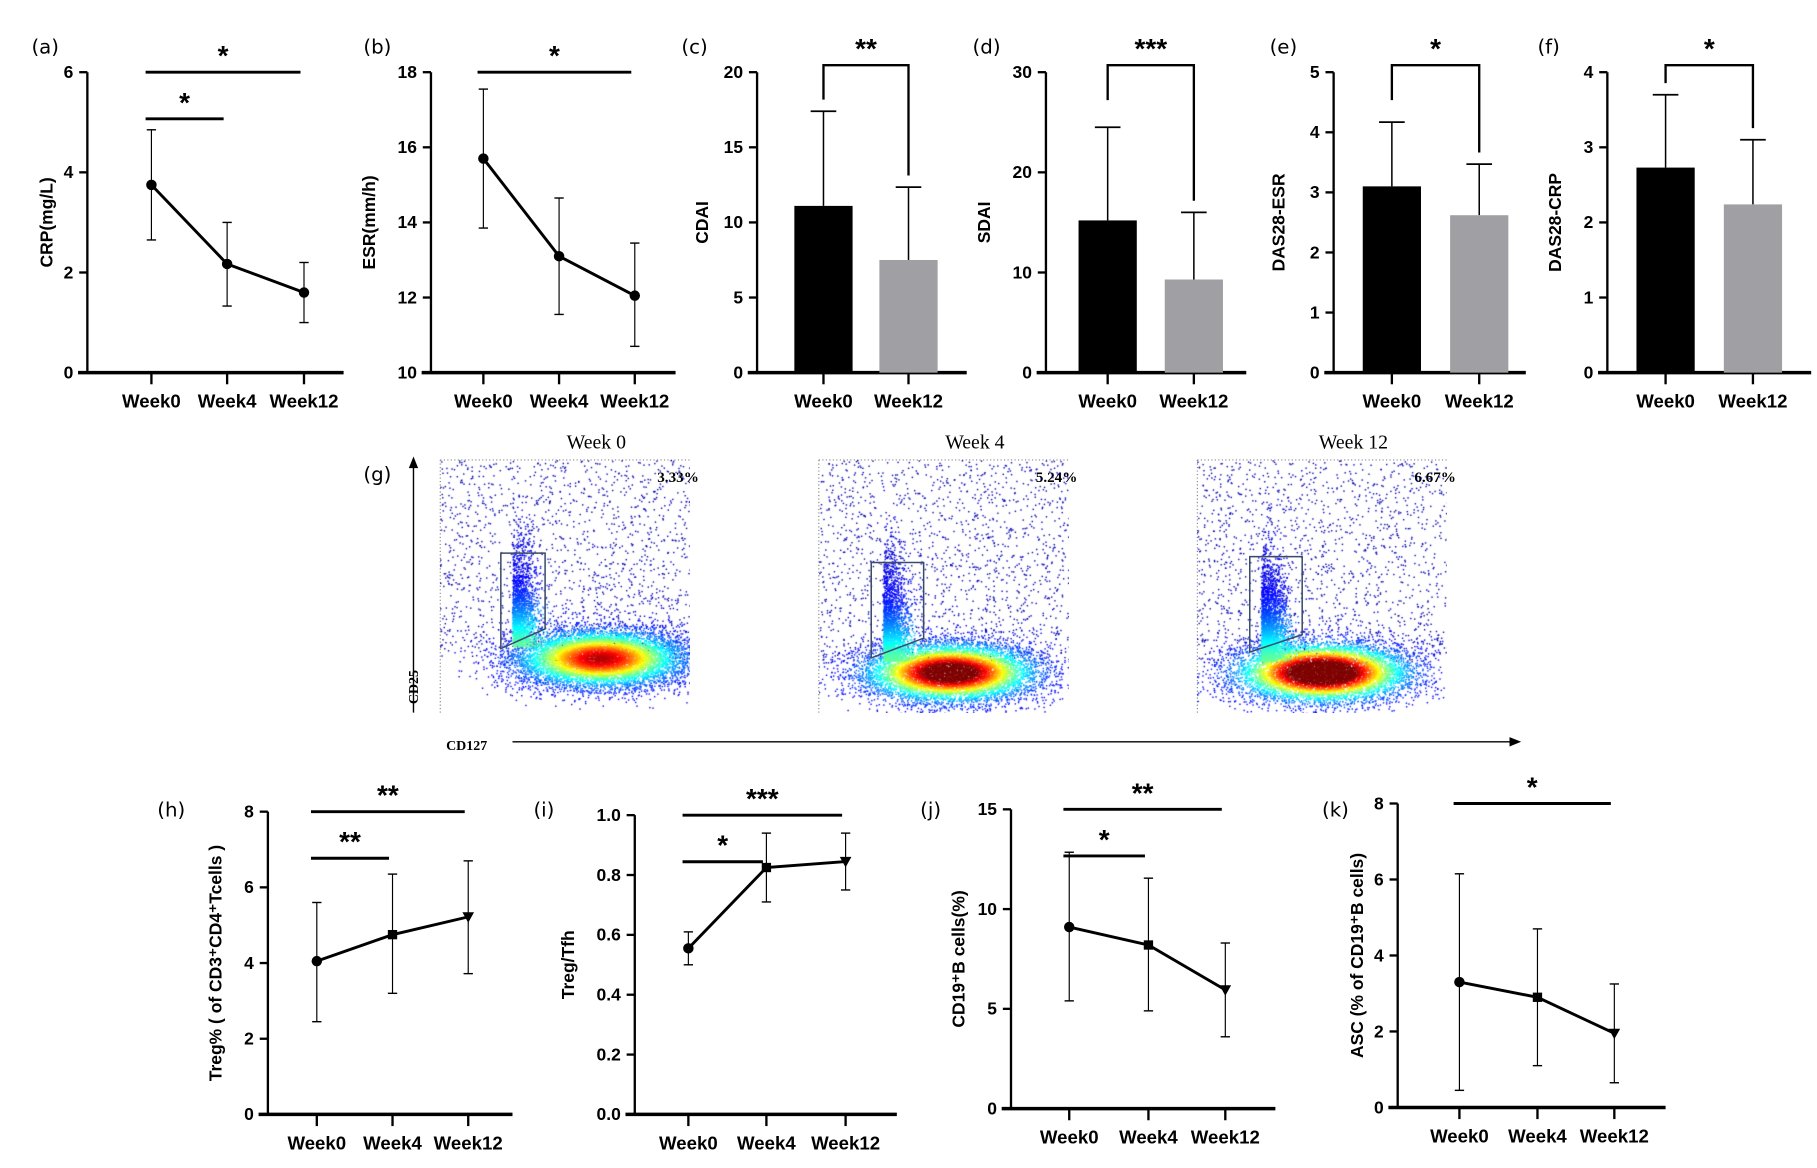 The width and height of the screenshot is (1817, 1168). I want to click on y-axis-label: ESR(mm/h), so click(369, 222).